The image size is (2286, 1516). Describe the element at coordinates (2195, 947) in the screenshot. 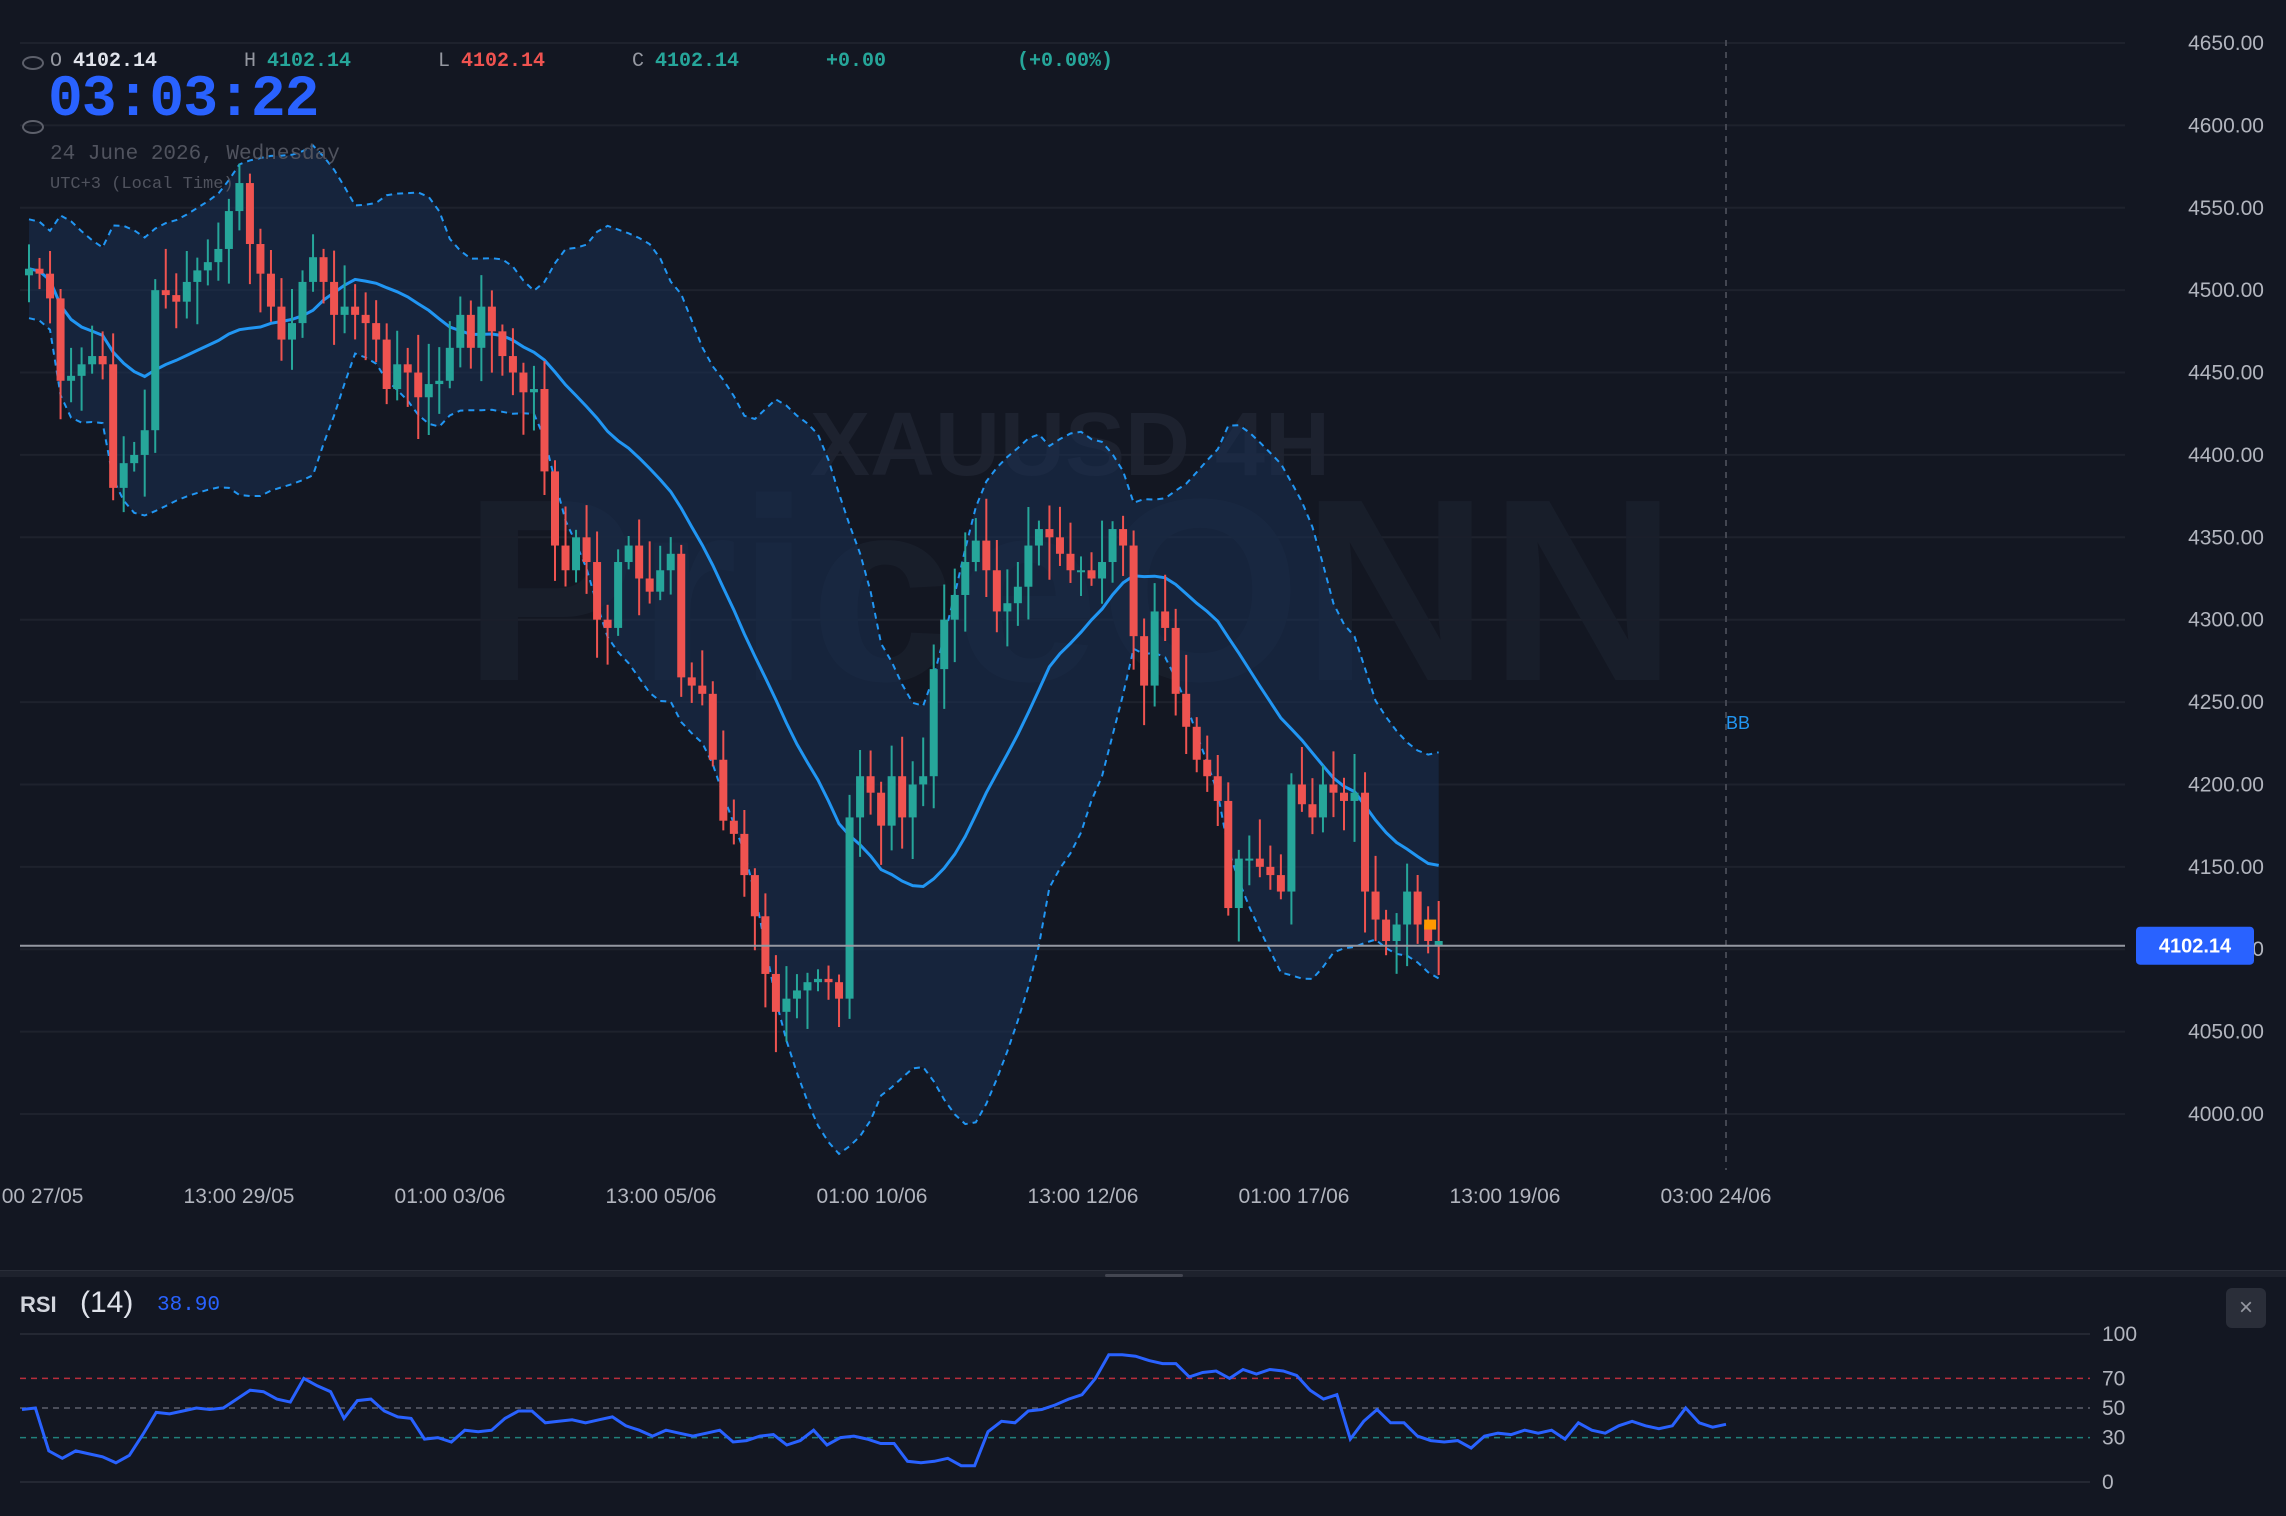

I see `last-price-value: 4102.14` at that location.